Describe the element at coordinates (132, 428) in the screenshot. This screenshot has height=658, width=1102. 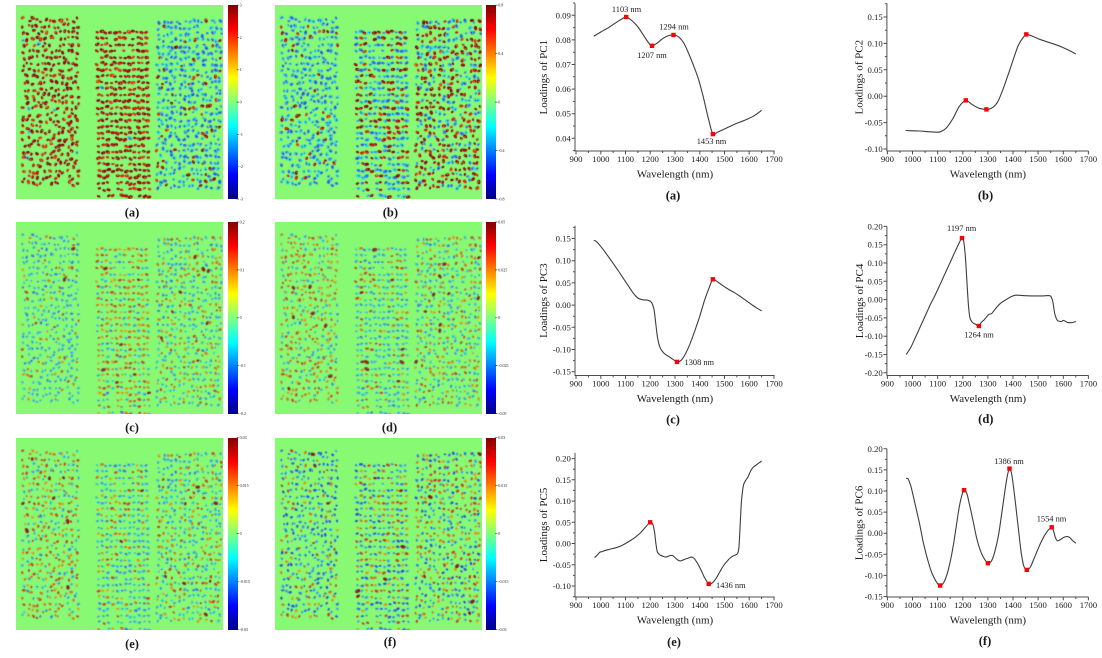
I see `svg-text: (c)` at that location.